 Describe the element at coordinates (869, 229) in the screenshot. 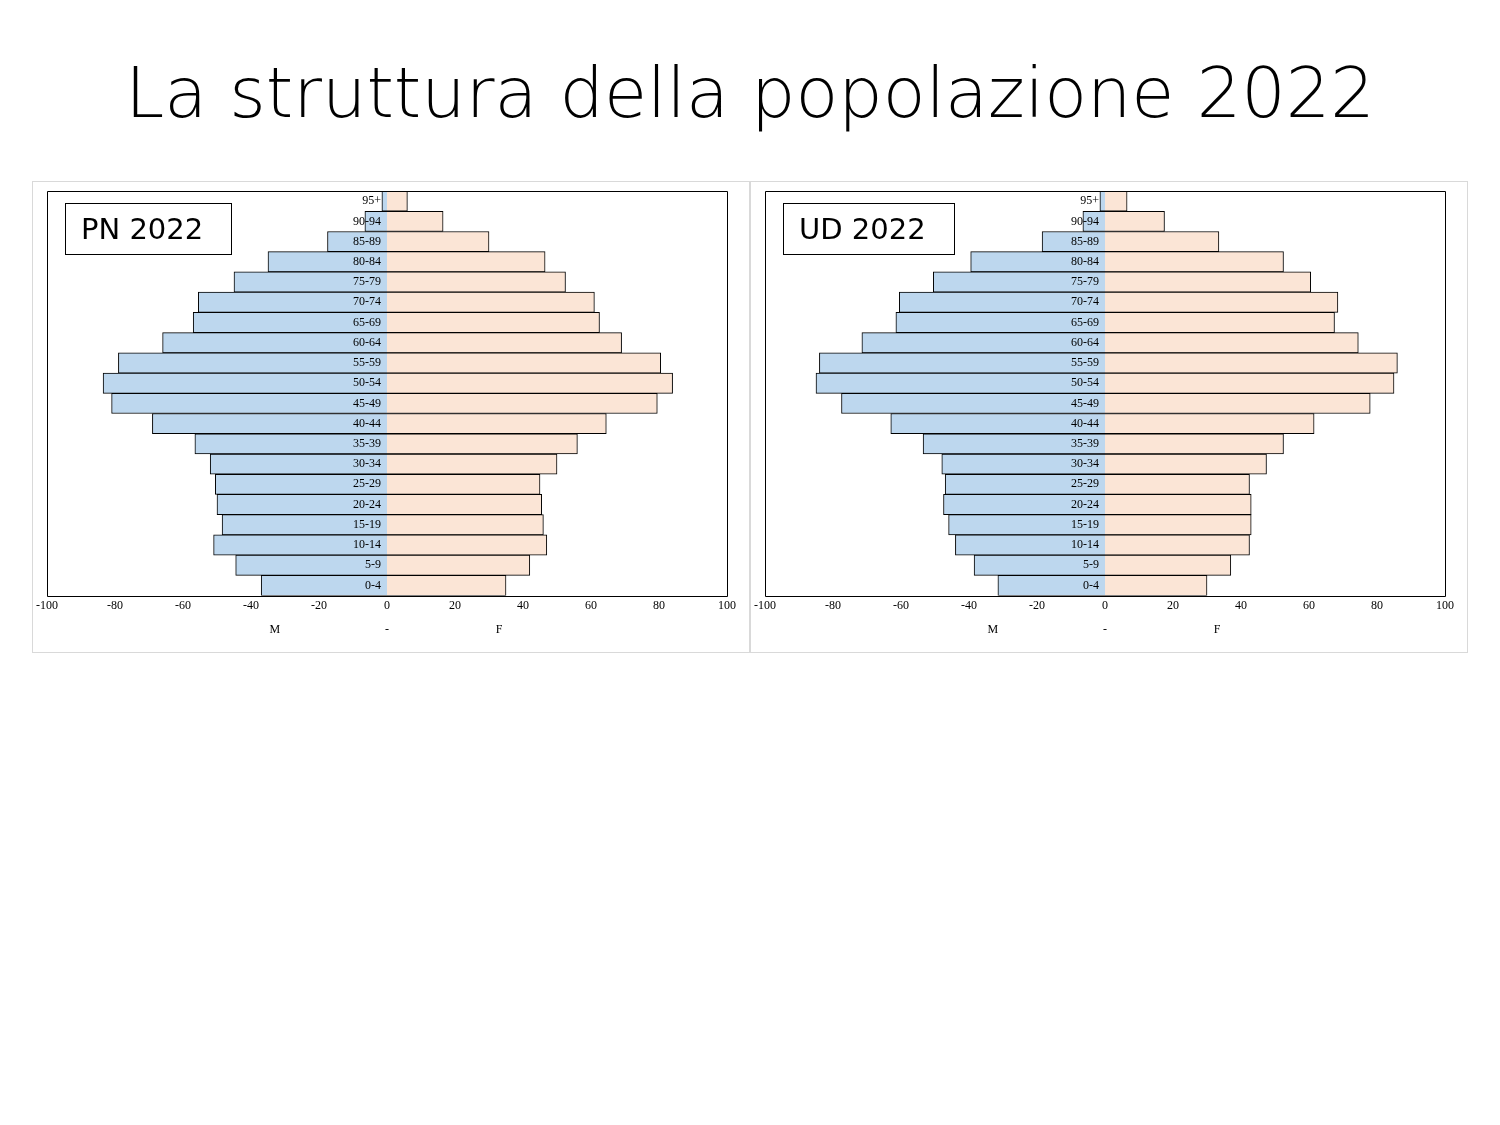

I see `text: UD 2022` at that location.